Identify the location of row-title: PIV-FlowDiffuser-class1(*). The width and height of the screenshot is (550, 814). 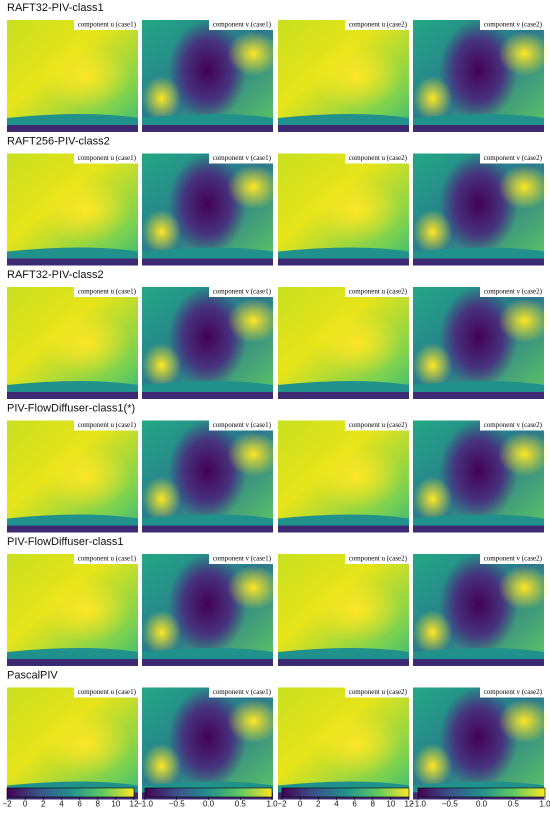
(71, 408).